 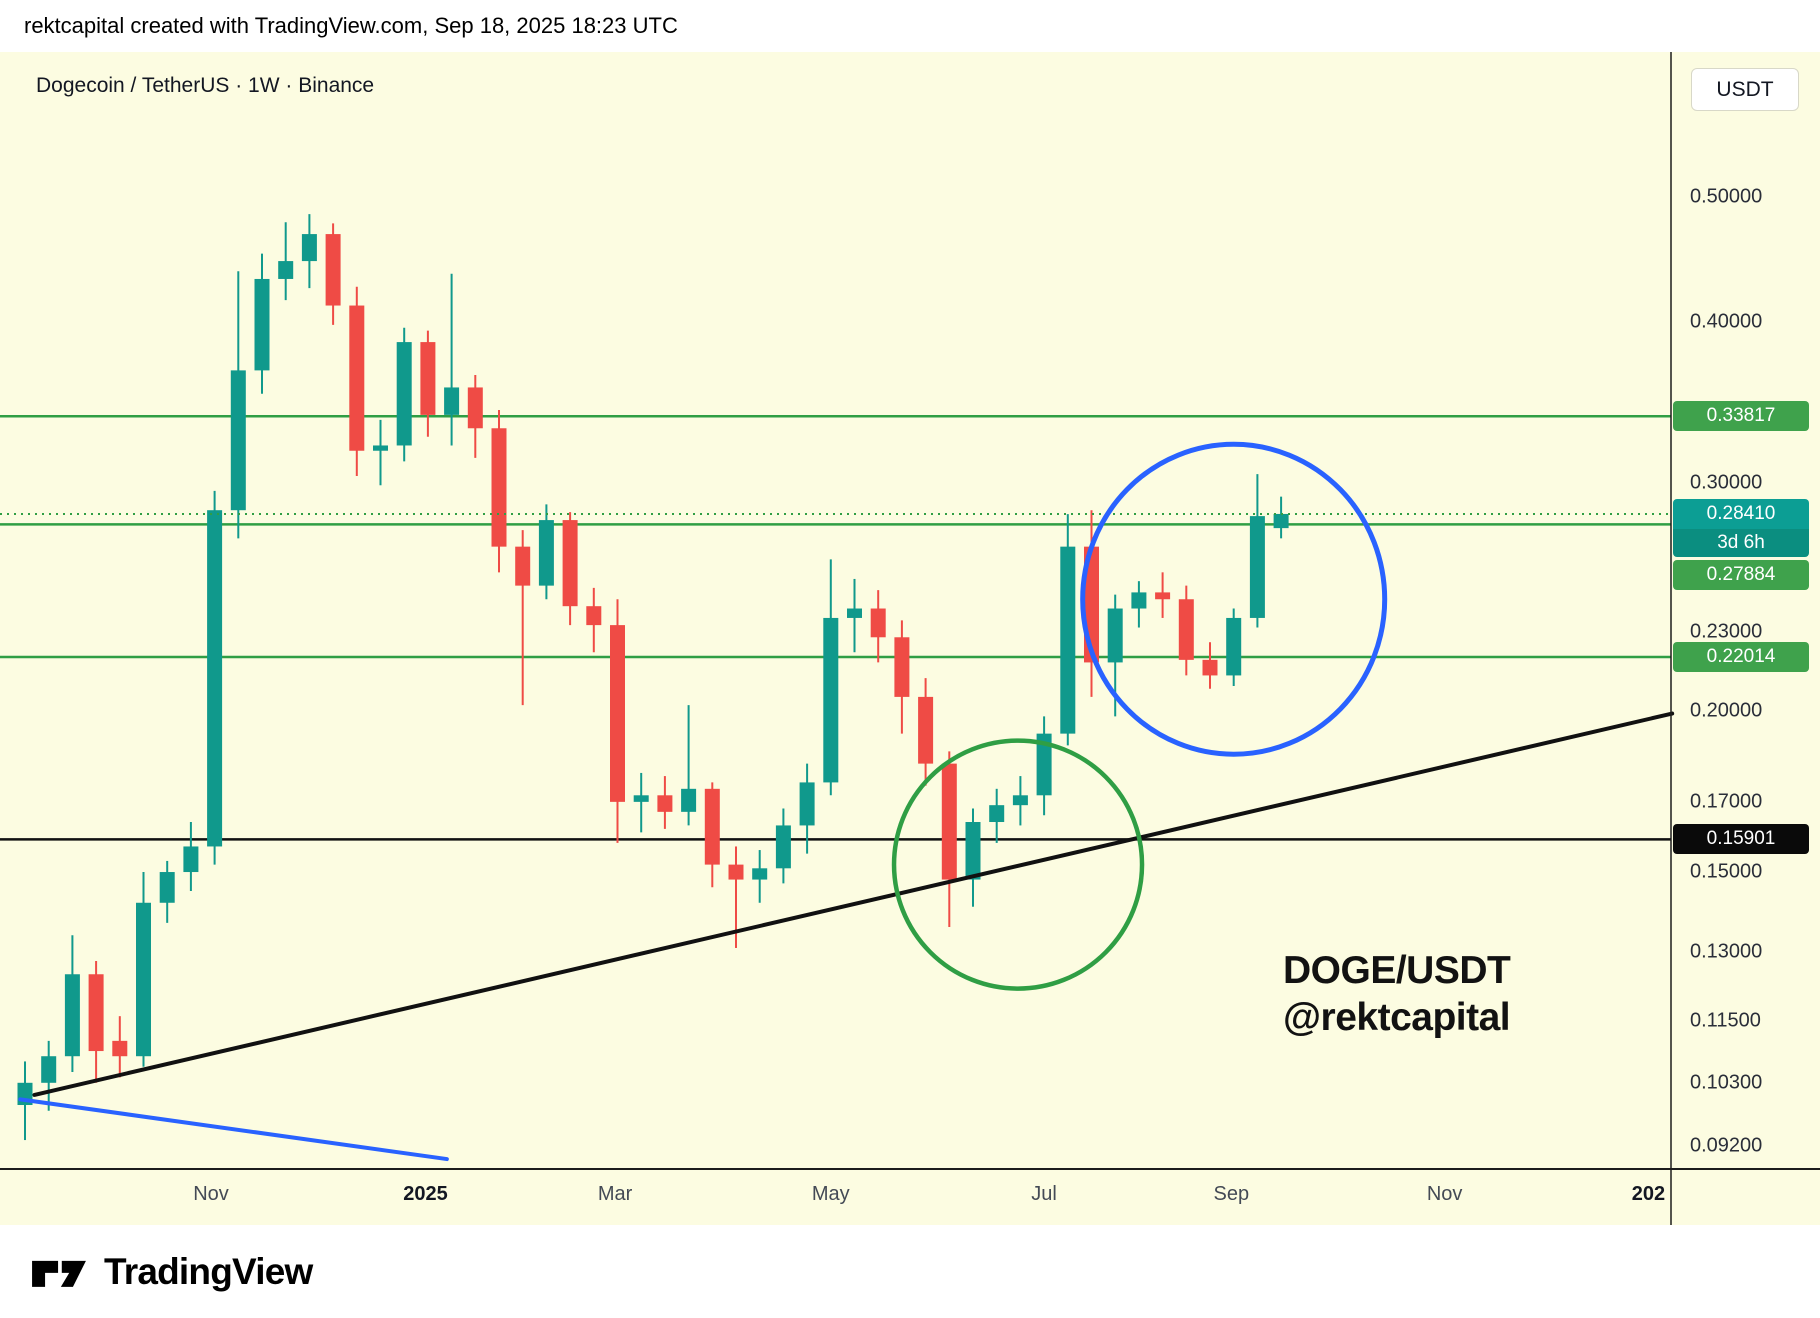 What do you see at coordinates (1726, 871) in the screenshot?
I see `price-tick-label: 0.15000` at bounding box center [1726, 871].